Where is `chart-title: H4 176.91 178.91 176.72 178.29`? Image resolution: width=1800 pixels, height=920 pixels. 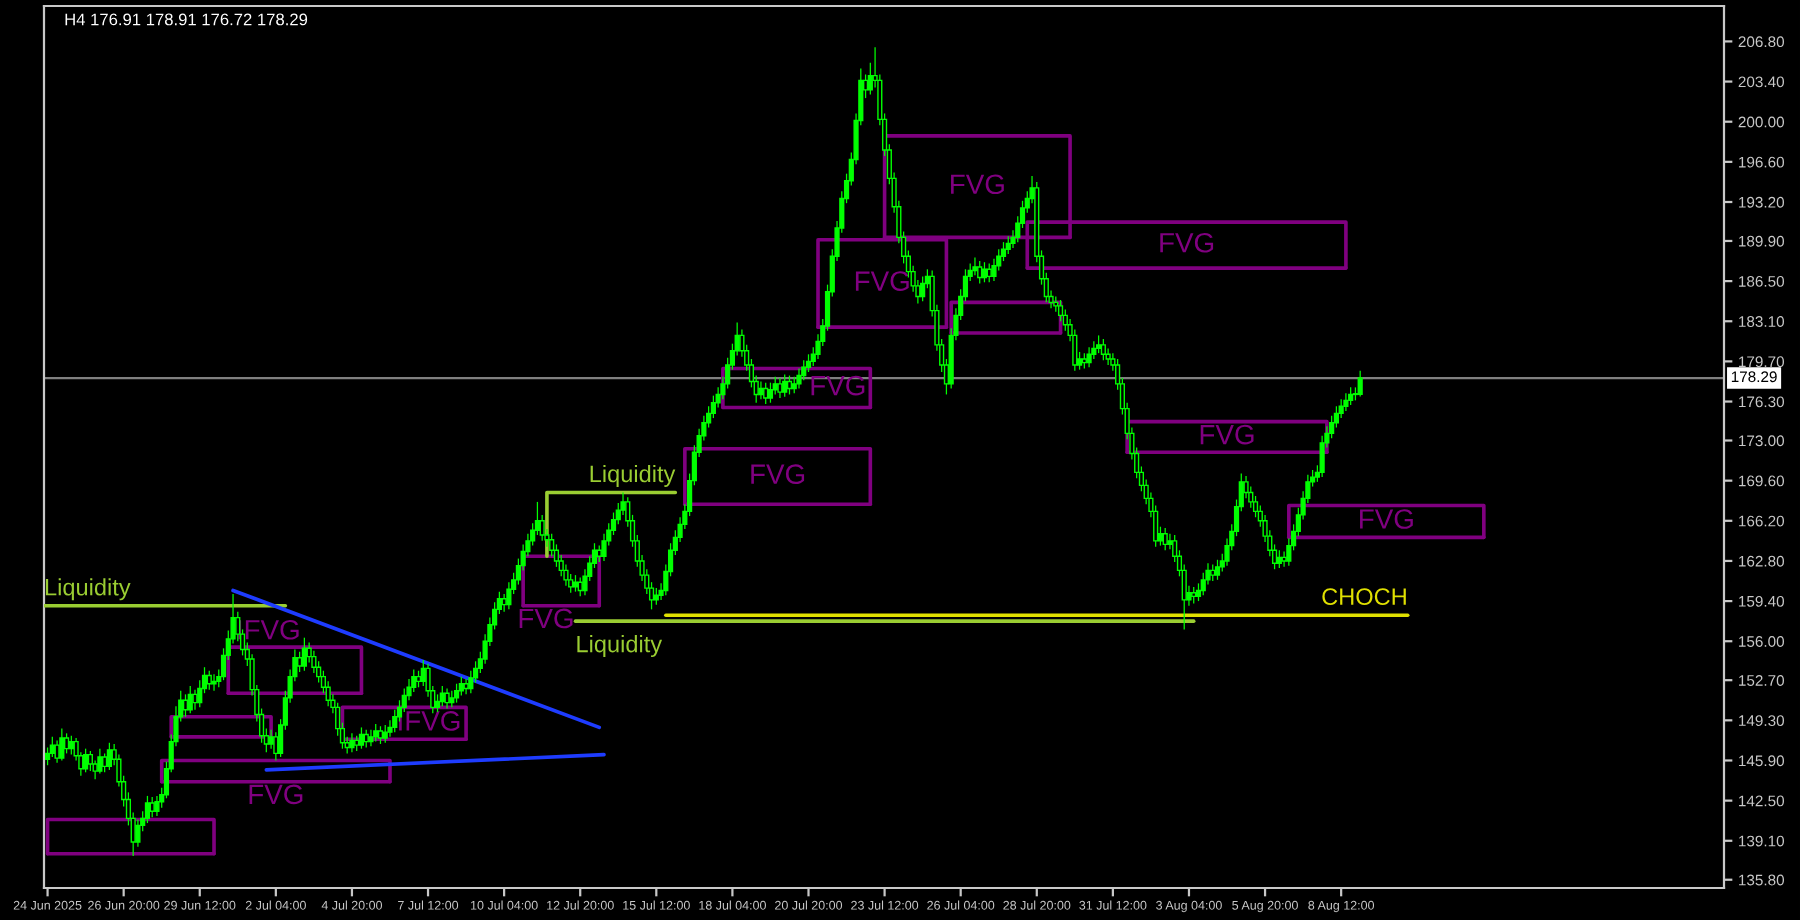
chart-title: H4 176.91 178.91 176.72 178.29 is located at coordinates (186, 19).